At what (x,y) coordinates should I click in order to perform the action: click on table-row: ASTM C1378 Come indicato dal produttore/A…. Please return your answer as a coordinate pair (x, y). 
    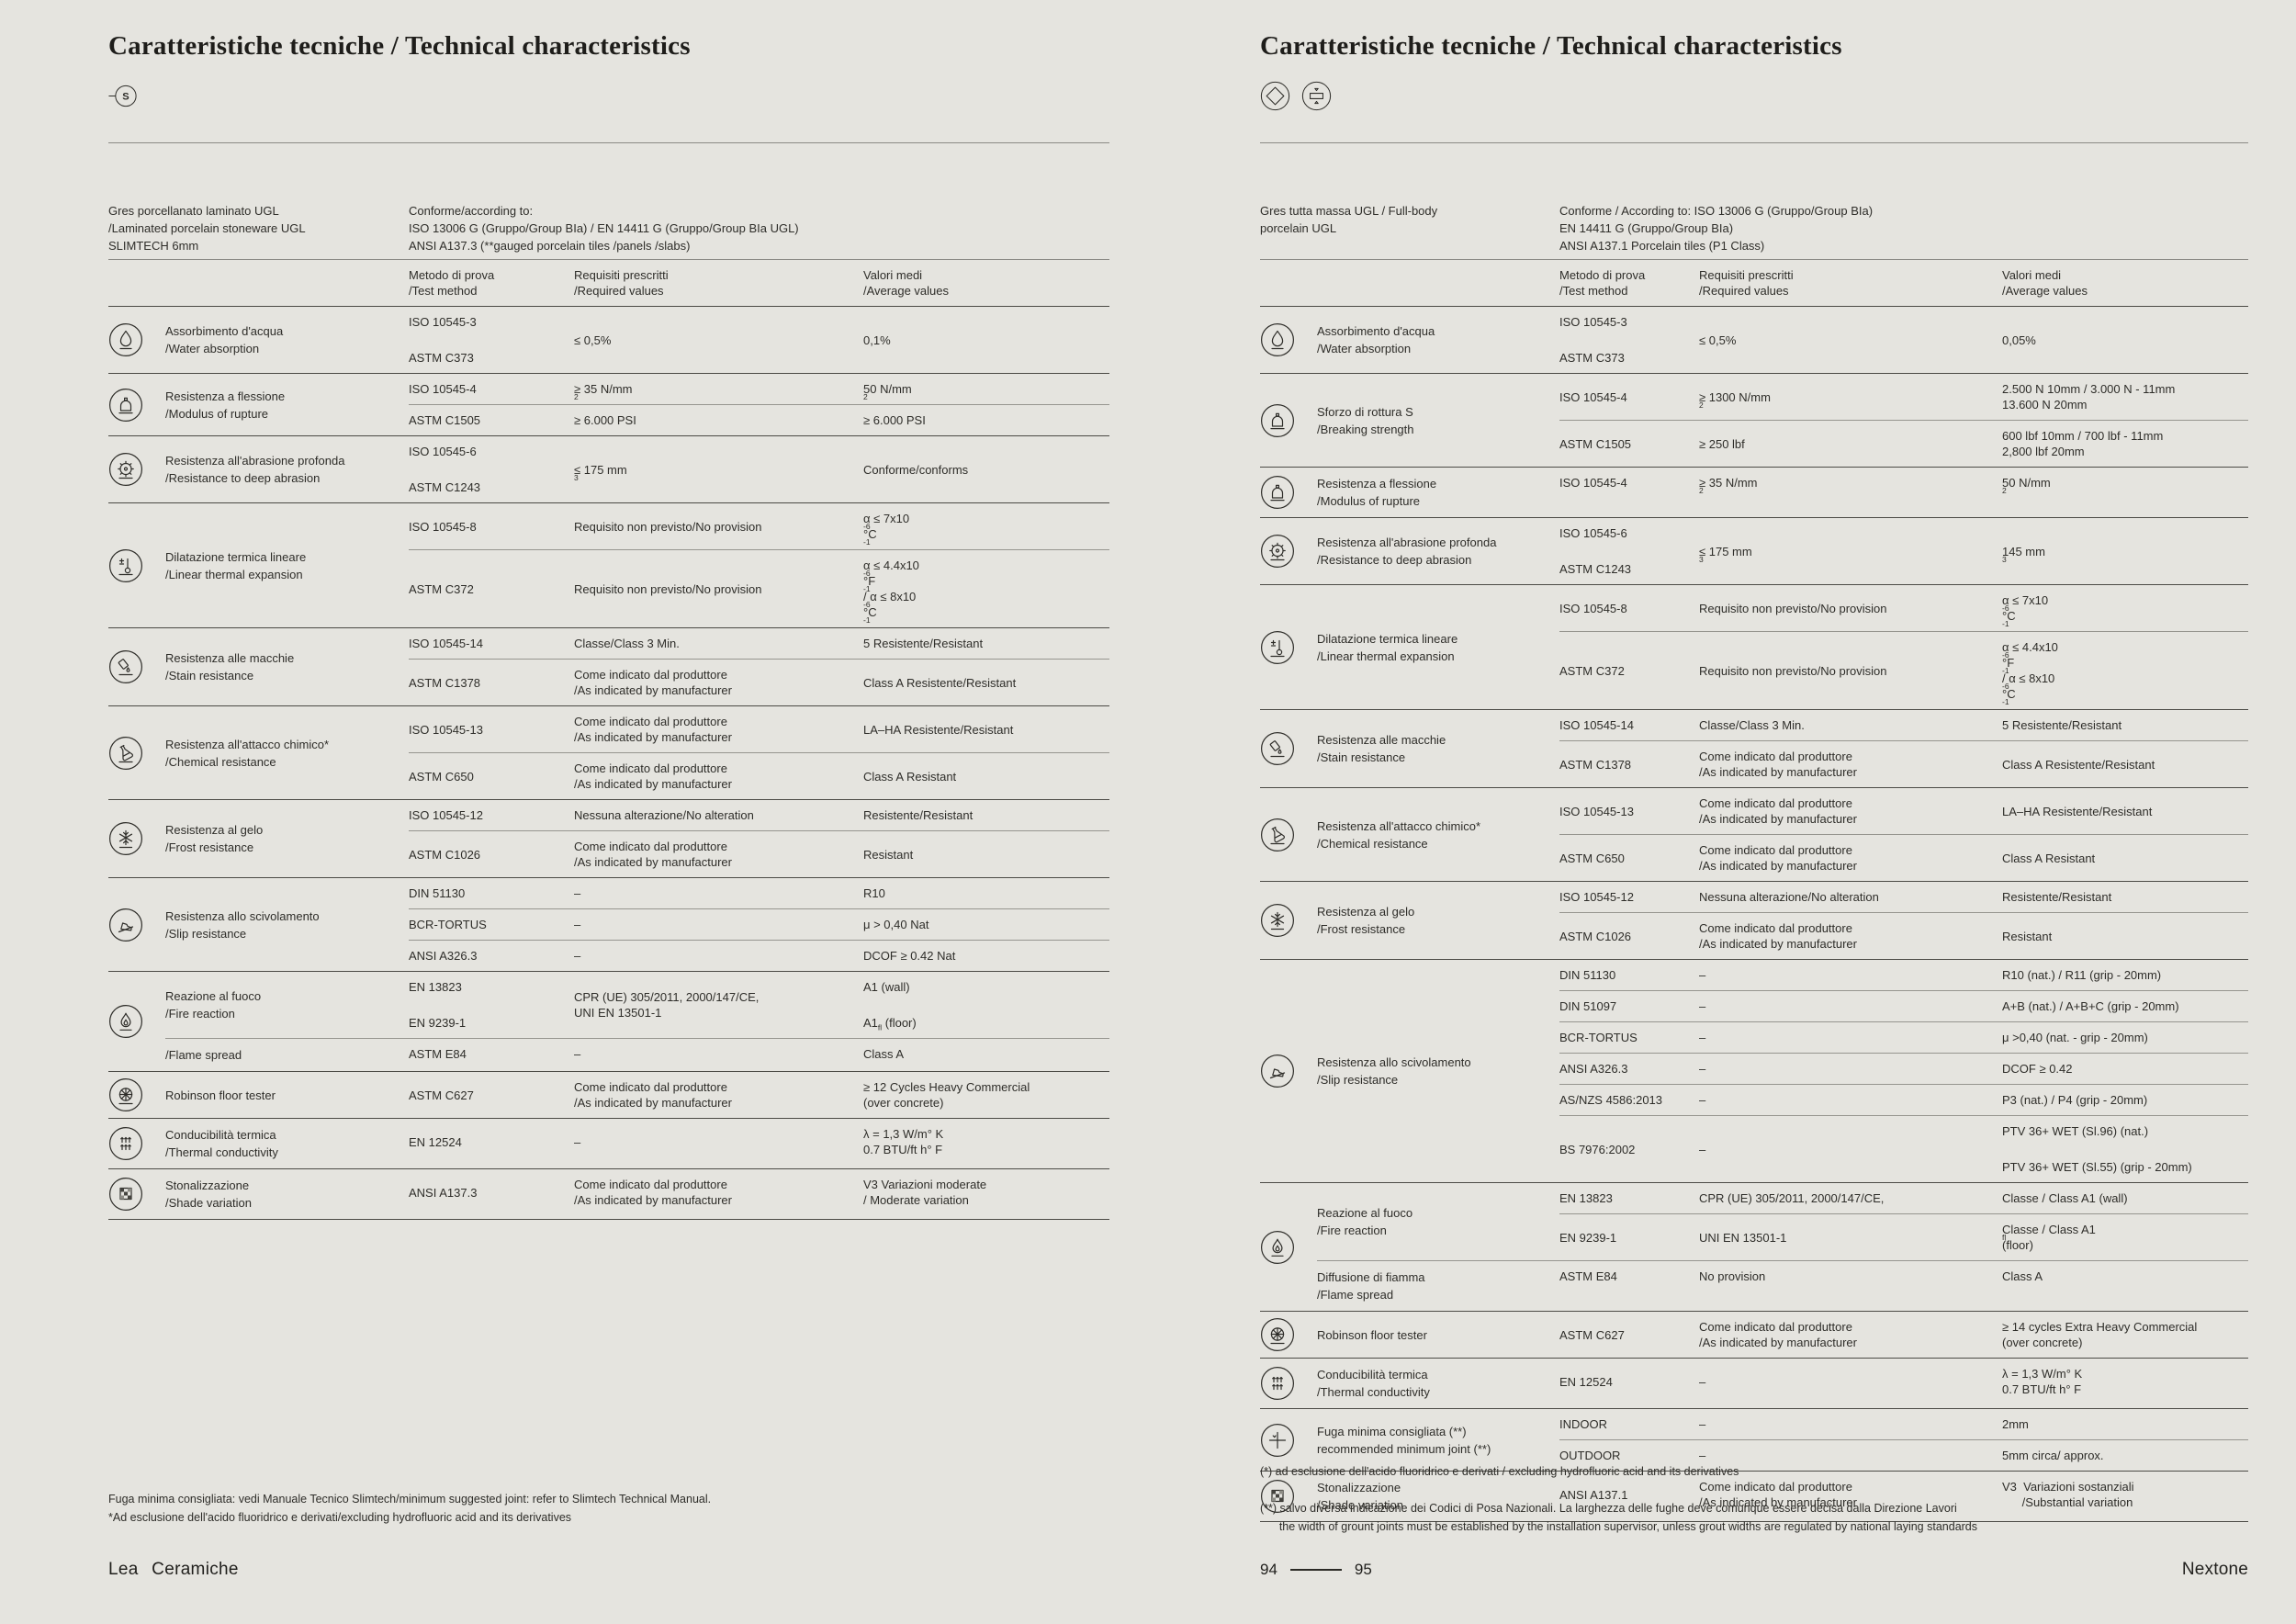
    Looking at the image, I should click on (1903, 763).